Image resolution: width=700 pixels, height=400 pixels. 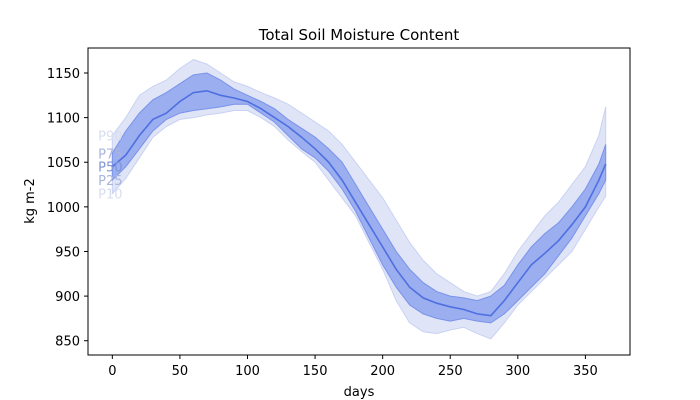 I want to click on y-tick-label: 1050, so click(x=63, y=163).